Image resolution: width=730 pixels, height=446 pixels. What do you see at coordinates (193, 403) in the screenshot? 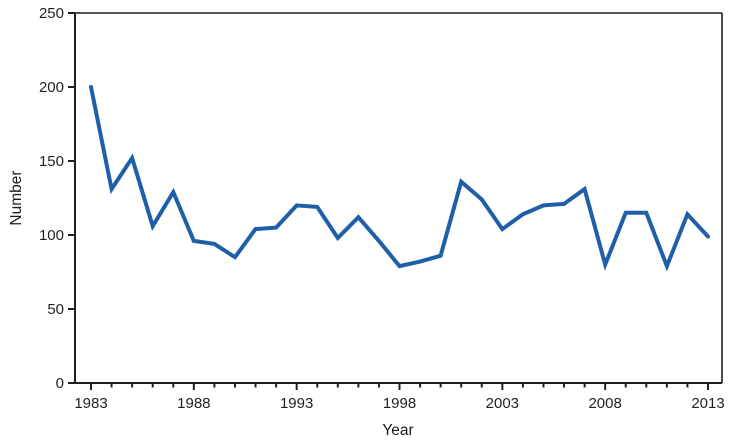
I see `x-tick-label: 1988` at bounding box center [193, 403].